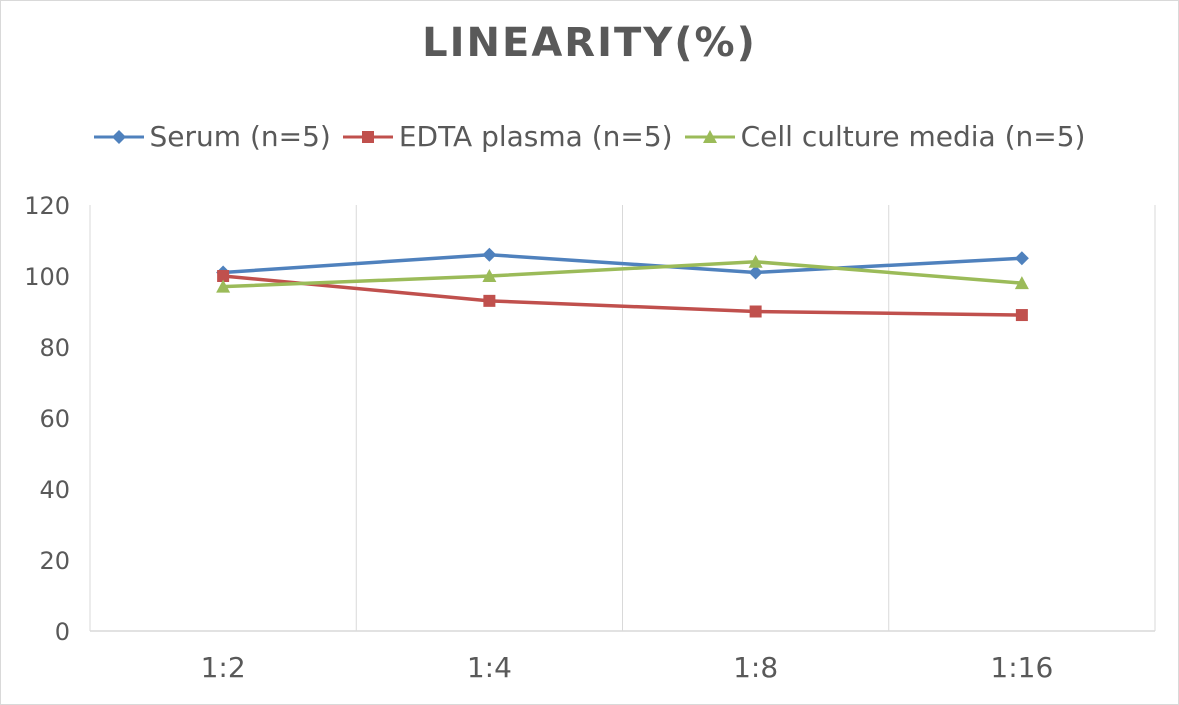  Describe the element at coordinates (589, 43) in the screenshot. I see `chart-title: LINEARITY(%)` at that location.